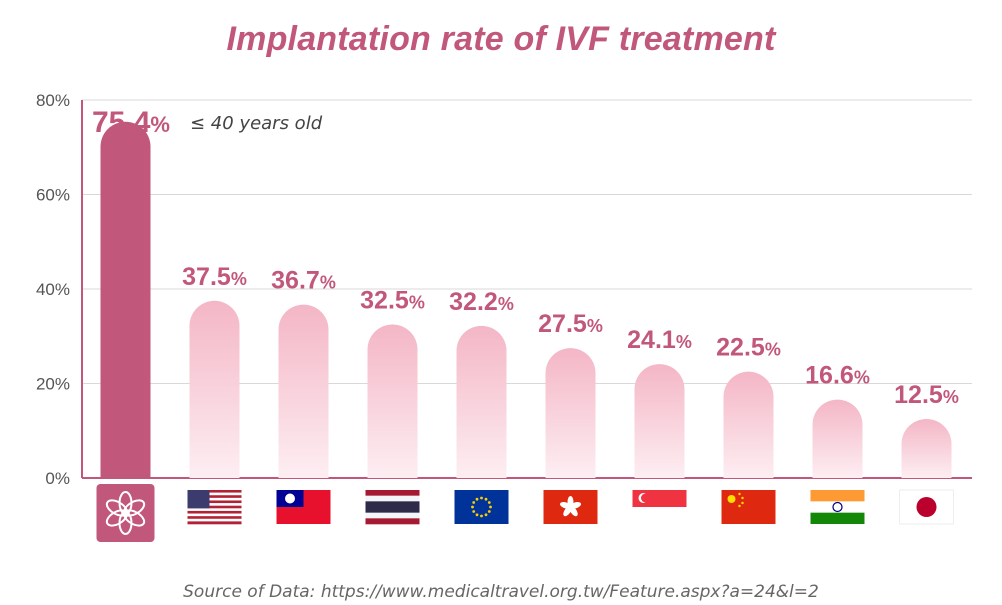 Image resolution: width=1002 pixels, height=605 pixels. Describe the element at coordinates (501, 39) in the screenshot. I see `chart-title: Implantation rate of IVF treatment` at that location.